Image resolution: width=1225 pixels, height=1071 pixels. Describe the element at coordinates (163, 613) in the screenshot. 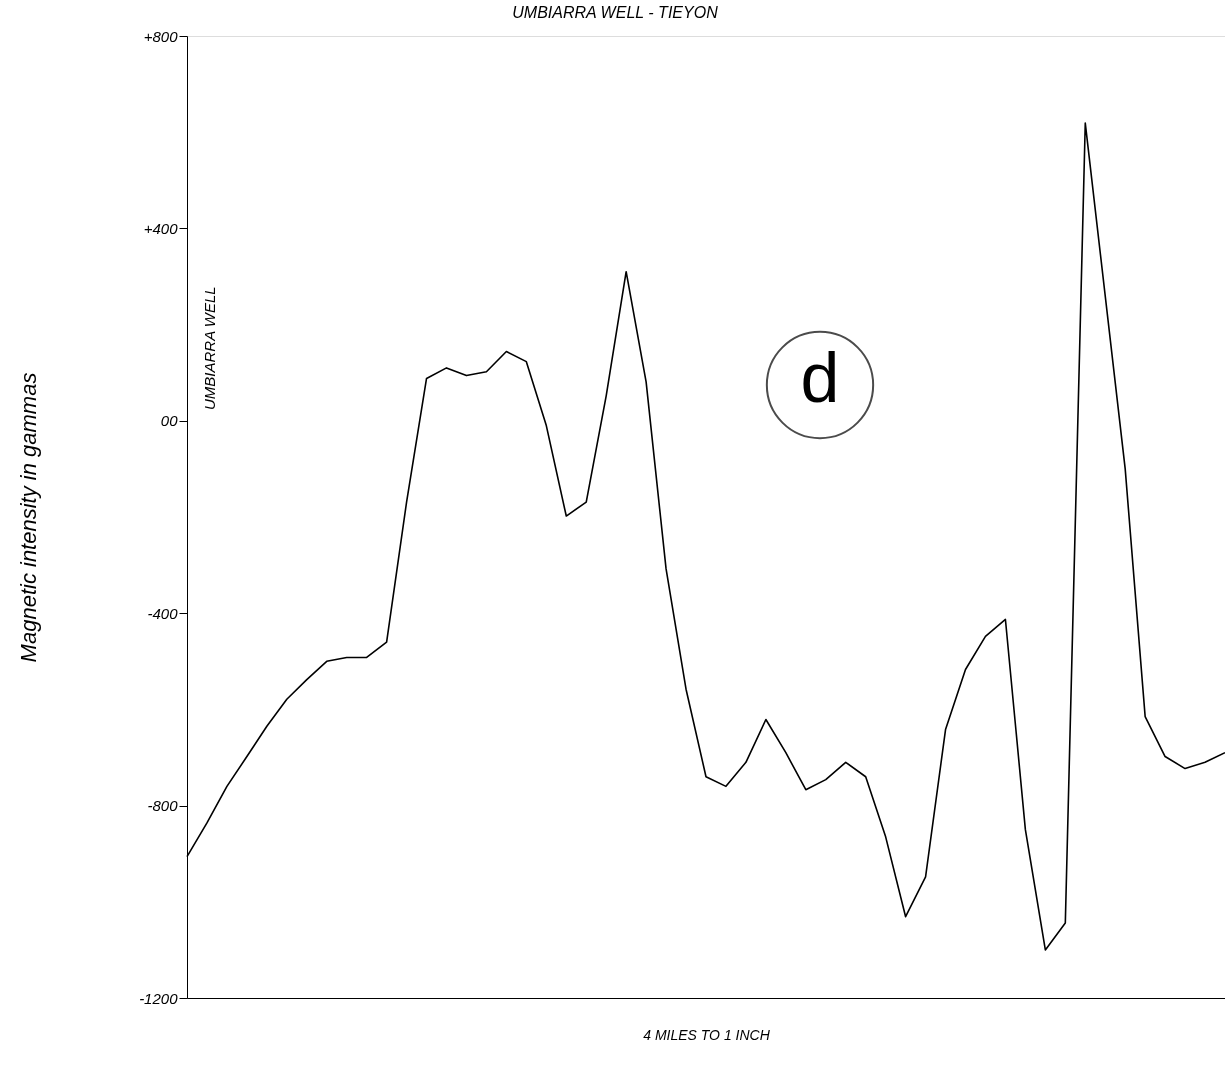

I see `y-tick-label: -400` at that location.